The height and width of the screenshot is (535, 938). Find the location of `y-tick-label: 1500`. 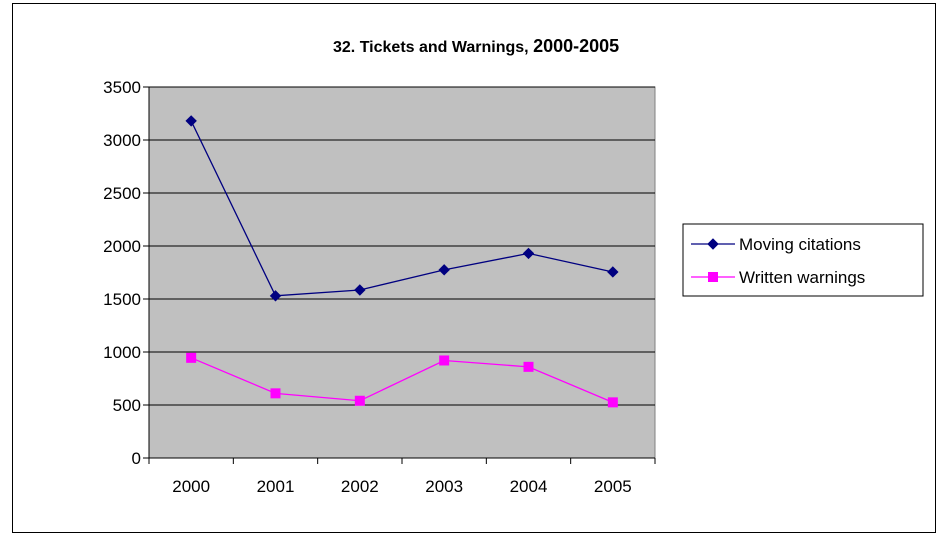

y-tick-label: 1500 is located at coordinates (122, 299).